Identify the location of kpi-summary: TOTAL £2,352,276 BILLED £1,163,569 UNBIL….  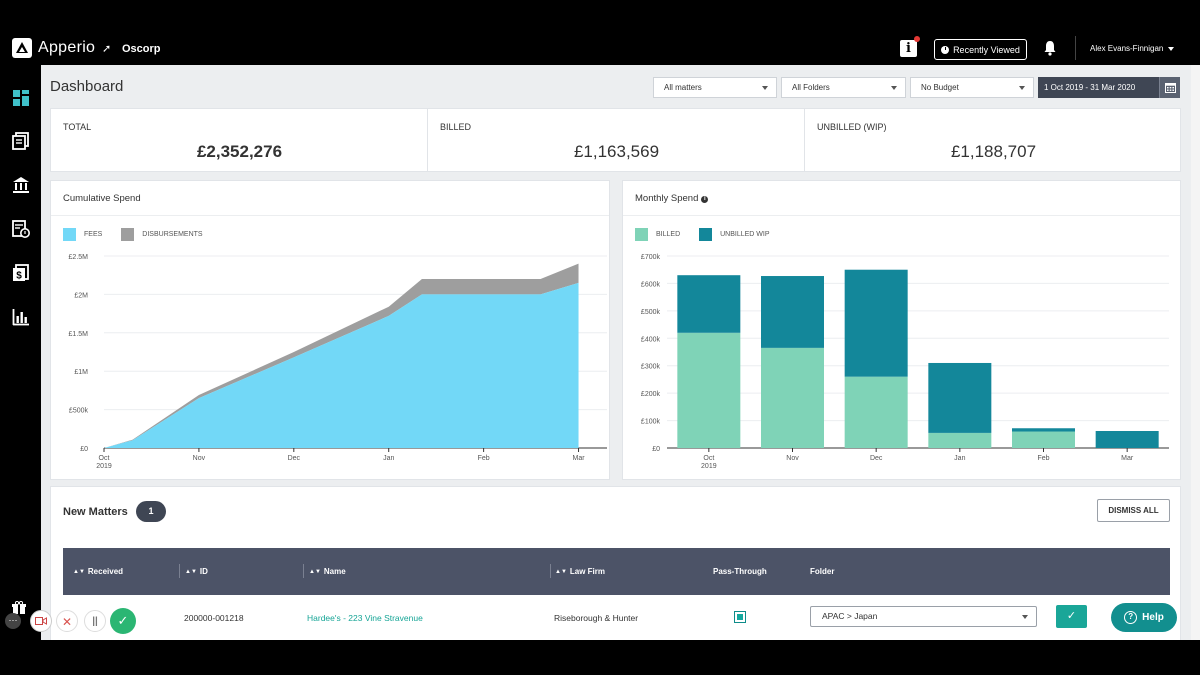
(615, 140).